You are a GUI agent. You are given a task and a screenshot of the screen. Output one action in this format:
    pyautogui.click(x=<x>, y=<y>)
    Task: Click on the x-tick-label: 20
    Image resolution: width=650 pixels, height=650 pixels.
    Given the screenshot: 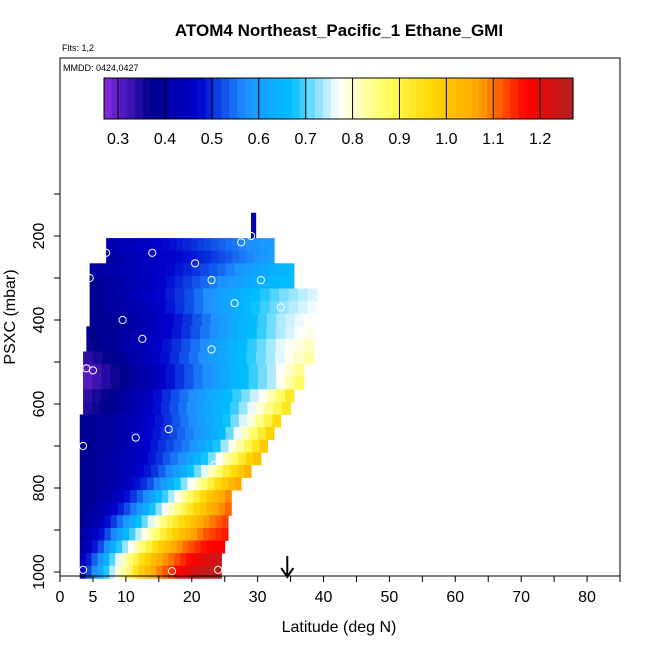 What is the action you would take?
    pyautogui.click(x=192, y=597)
    